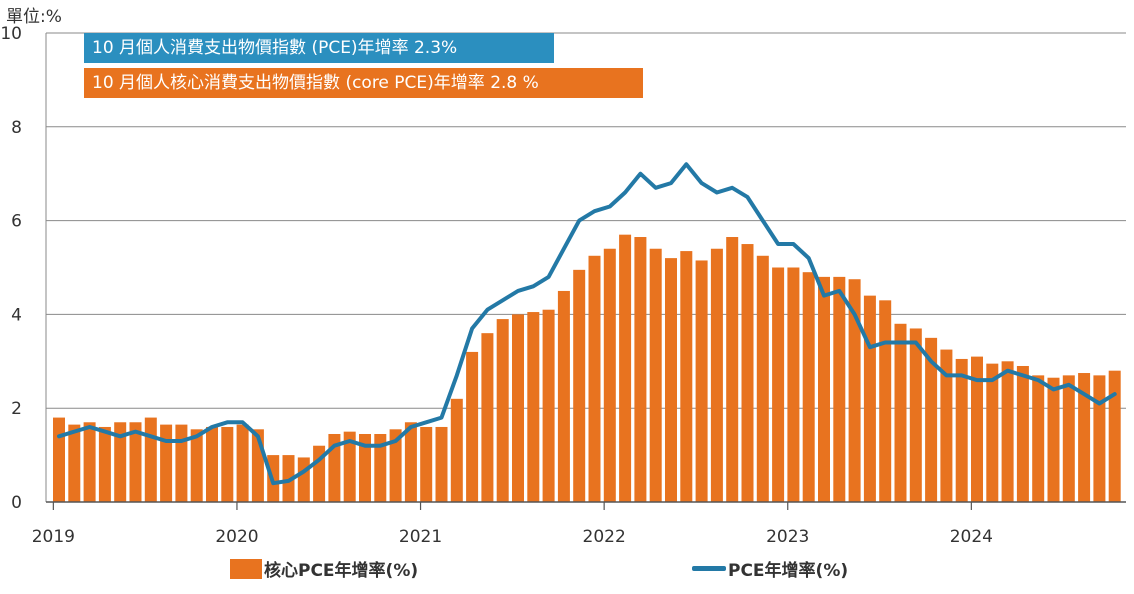  Describe the element at coordinates (11, 34) in the screenshot. I see `y-tick-label: 10` at that location.